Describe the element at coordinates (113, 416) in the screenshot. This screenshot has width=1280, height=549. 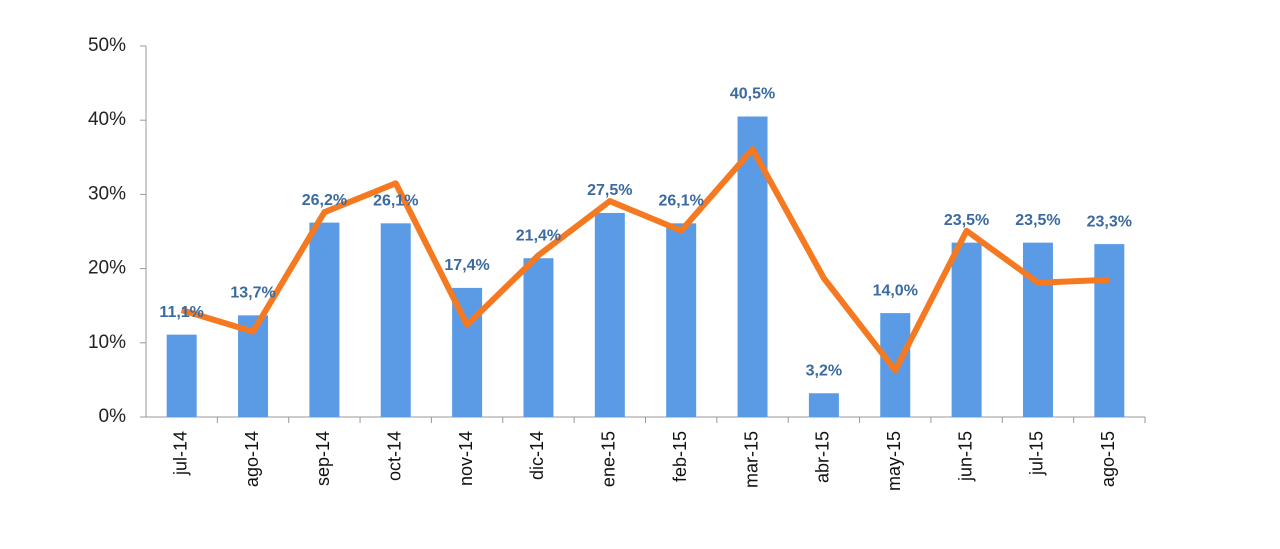
I see `y-tick-label: 0%` at that location.